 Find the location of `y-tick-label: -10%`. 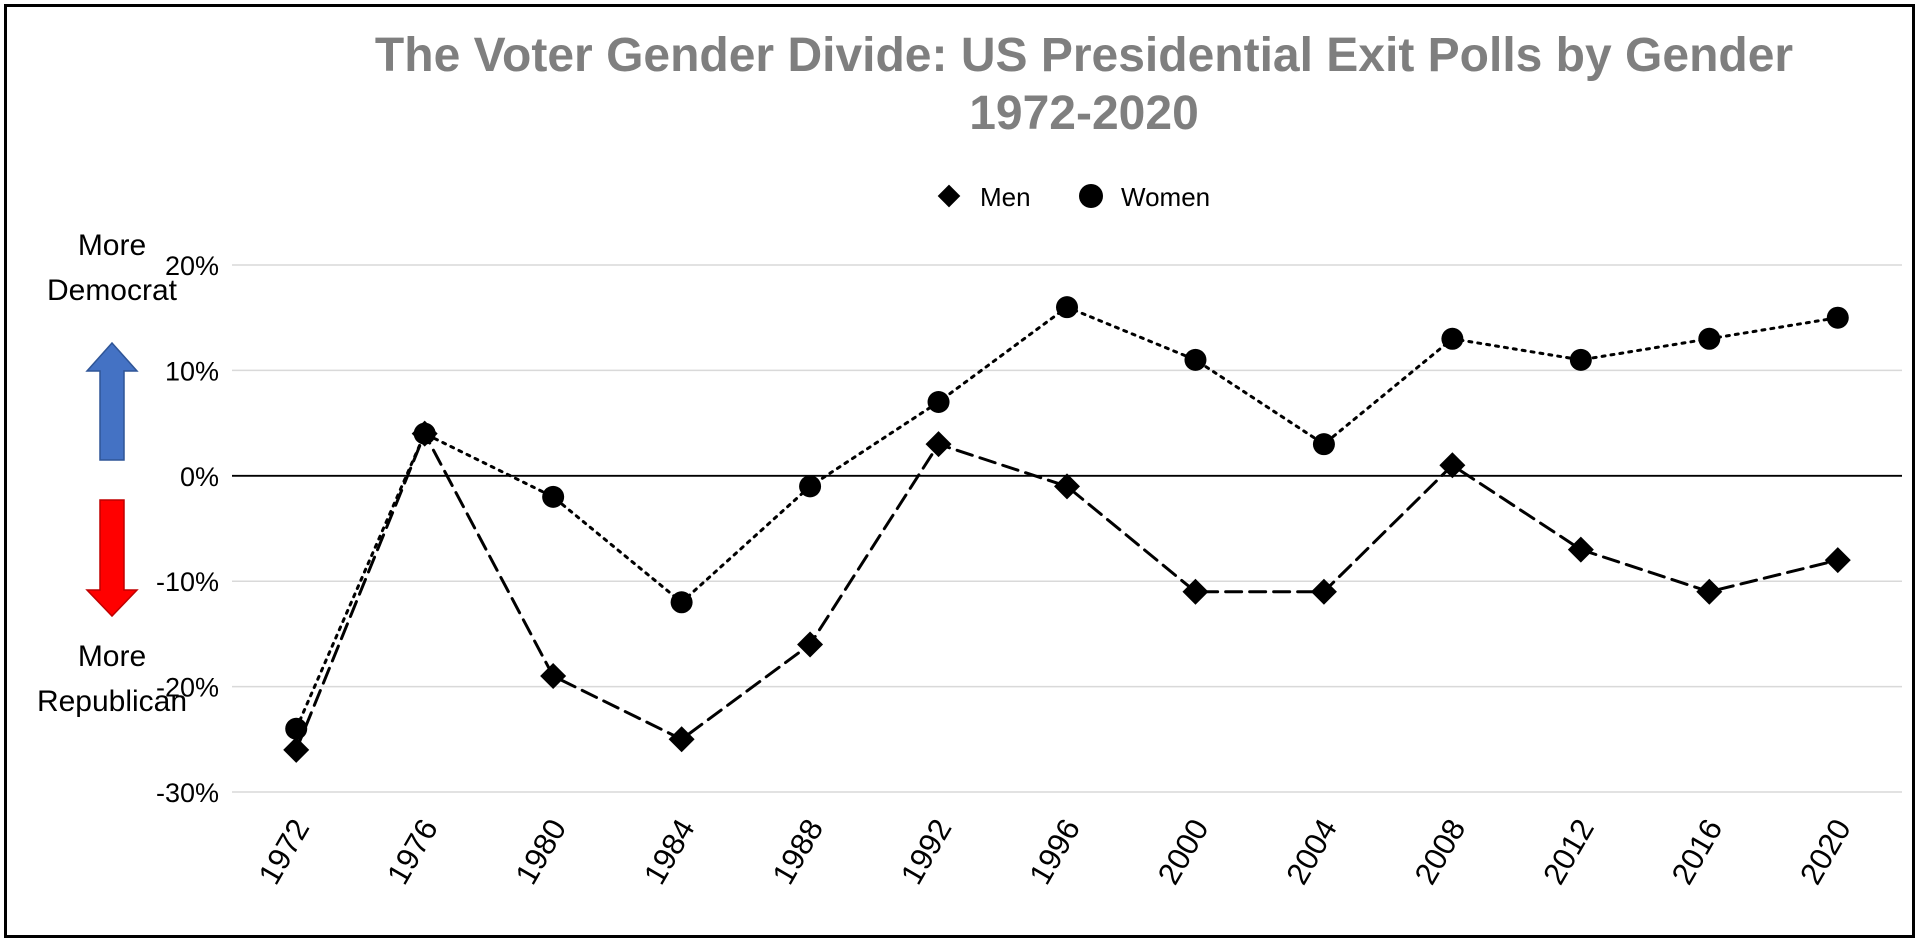

y-tick-label: -10% is located at coordinates (187, 582).